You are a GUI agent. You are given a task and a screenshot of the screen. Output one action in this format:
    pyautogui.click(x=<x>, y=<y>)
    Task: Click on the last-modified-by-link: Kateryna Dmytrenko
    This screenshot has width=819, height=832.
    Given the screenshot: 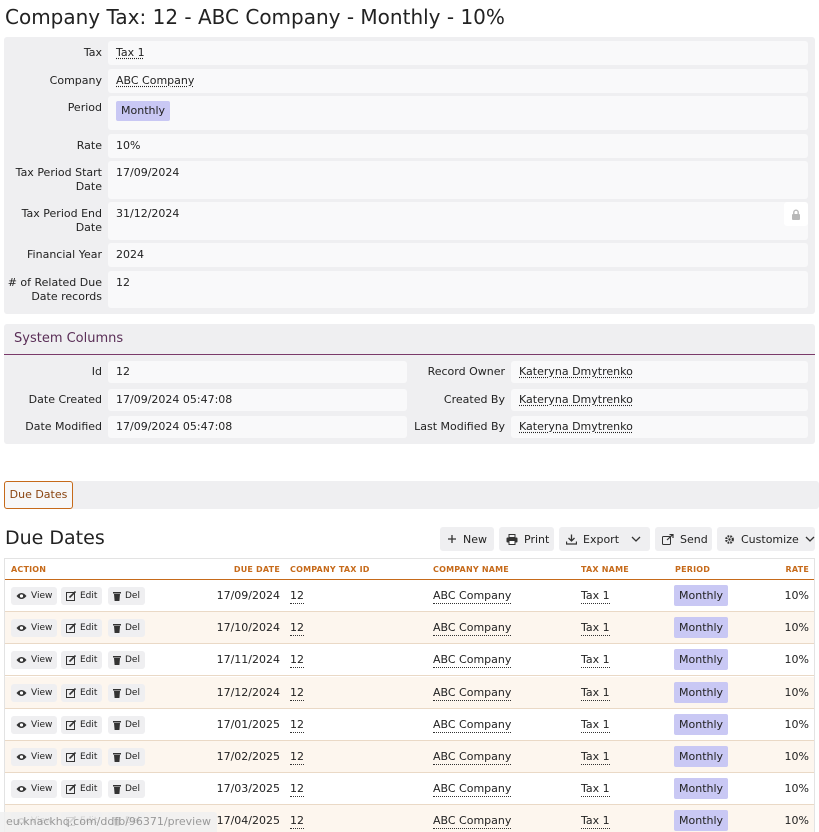 What is the action you would take?
    pyautogui.click(x=576, y=426)
    